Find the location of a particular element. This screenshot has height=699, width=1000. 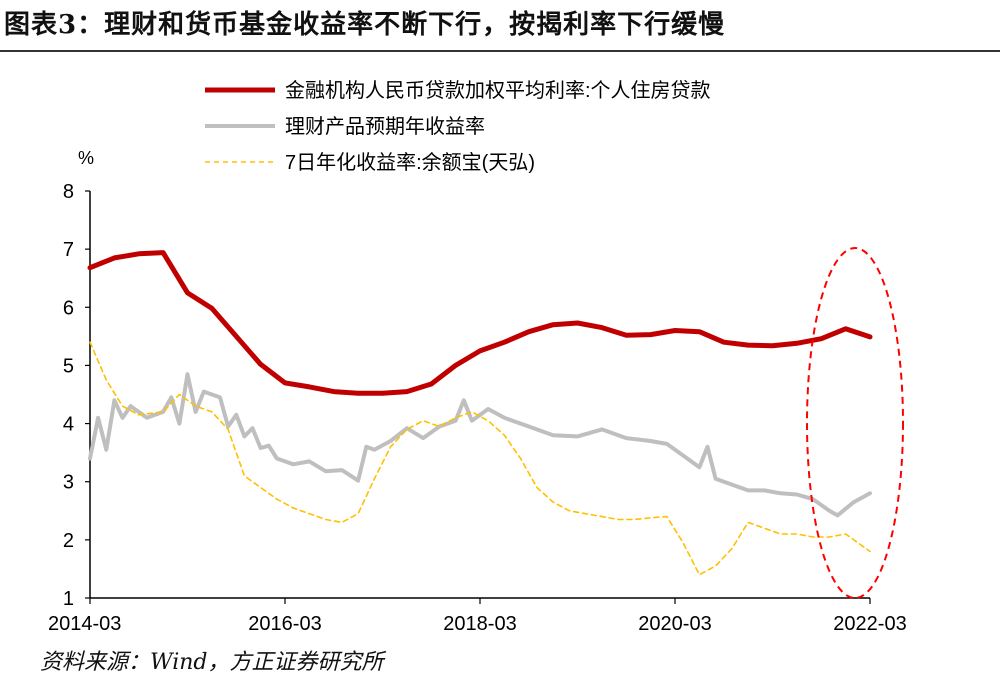

y-tick-label: 6 is located at coordinates (68, 308).